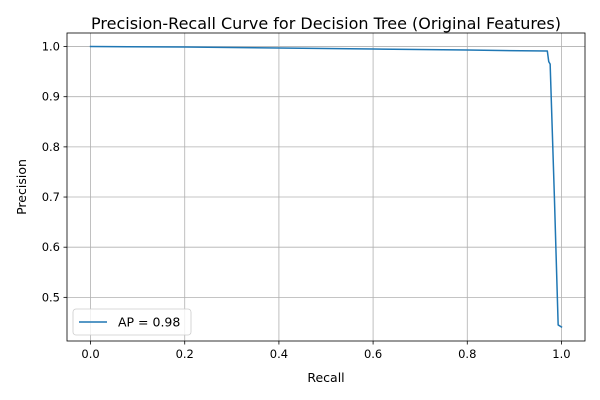 This screenshot has height=400, width=600. Describe the element at coordinates (51, 197) in the screenshot. I see `y-tick-label: 0.7` at that location.